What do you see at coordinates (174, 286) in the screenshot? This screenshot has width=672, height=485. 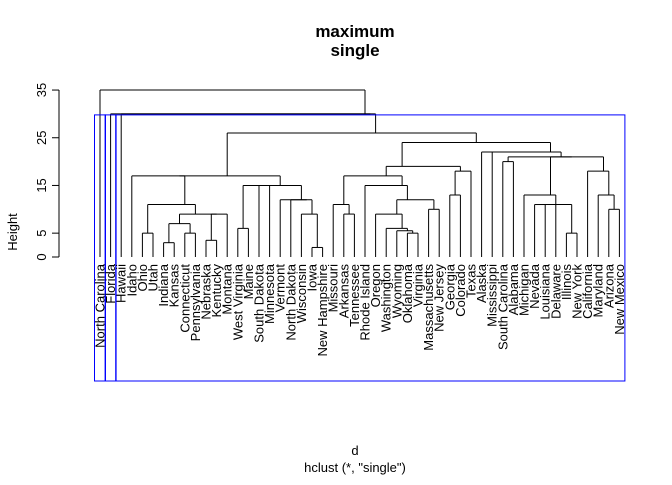 I see `leaf-label: Kansas` at bounding box center [174, 286].